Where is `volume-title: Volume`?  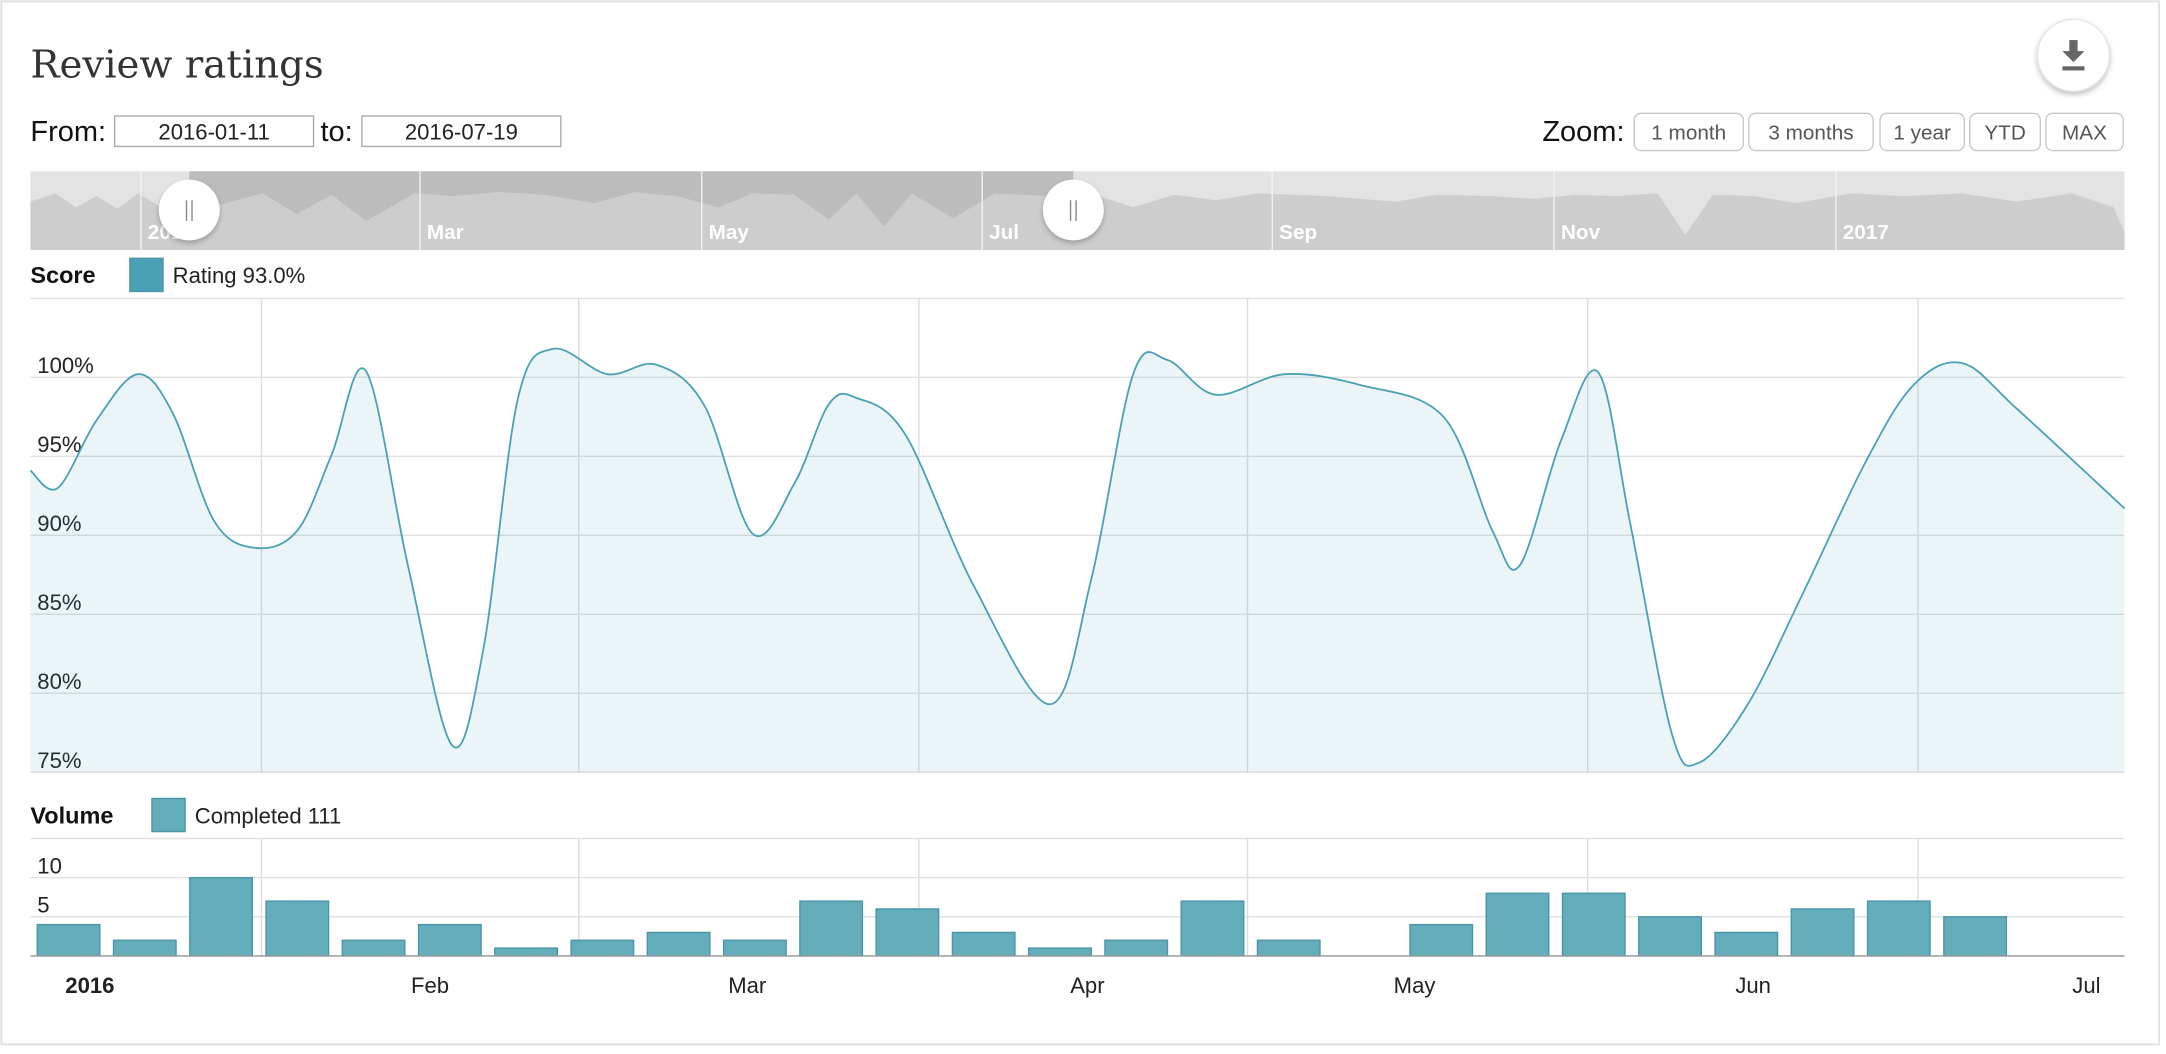
volume-title: Volume is located at coordinates (71, 815).